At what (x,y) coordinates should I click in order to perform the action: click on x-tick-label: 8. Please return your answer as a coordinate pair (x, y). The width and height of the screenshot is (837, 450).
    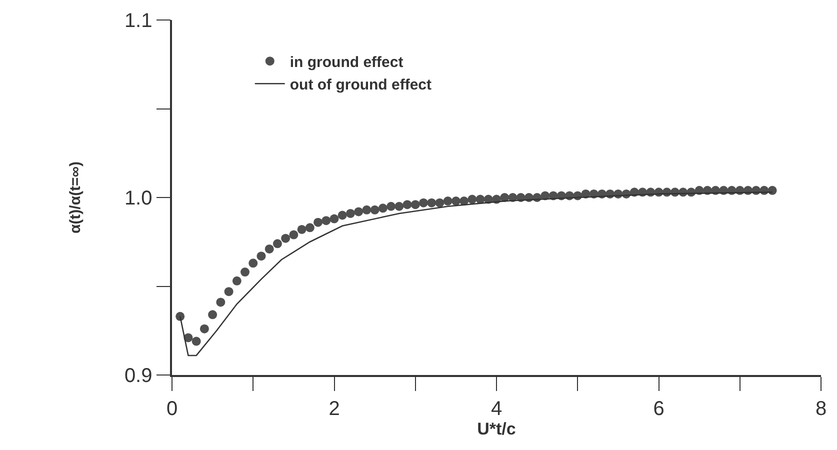
    Looking at the image, I should click on (821, 409).